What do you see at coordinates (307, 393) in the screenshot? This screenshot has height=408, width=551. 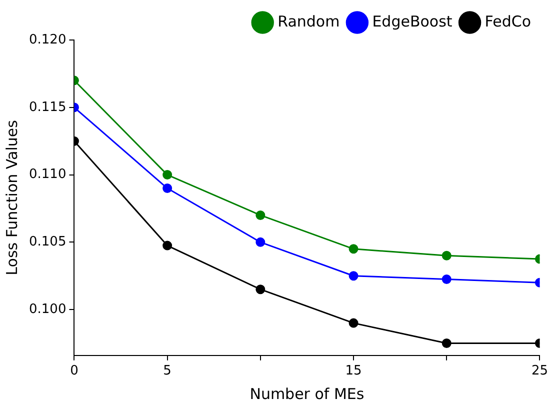 I see `x-axis-title: Number of MEs` at bounding box center [307, 393].